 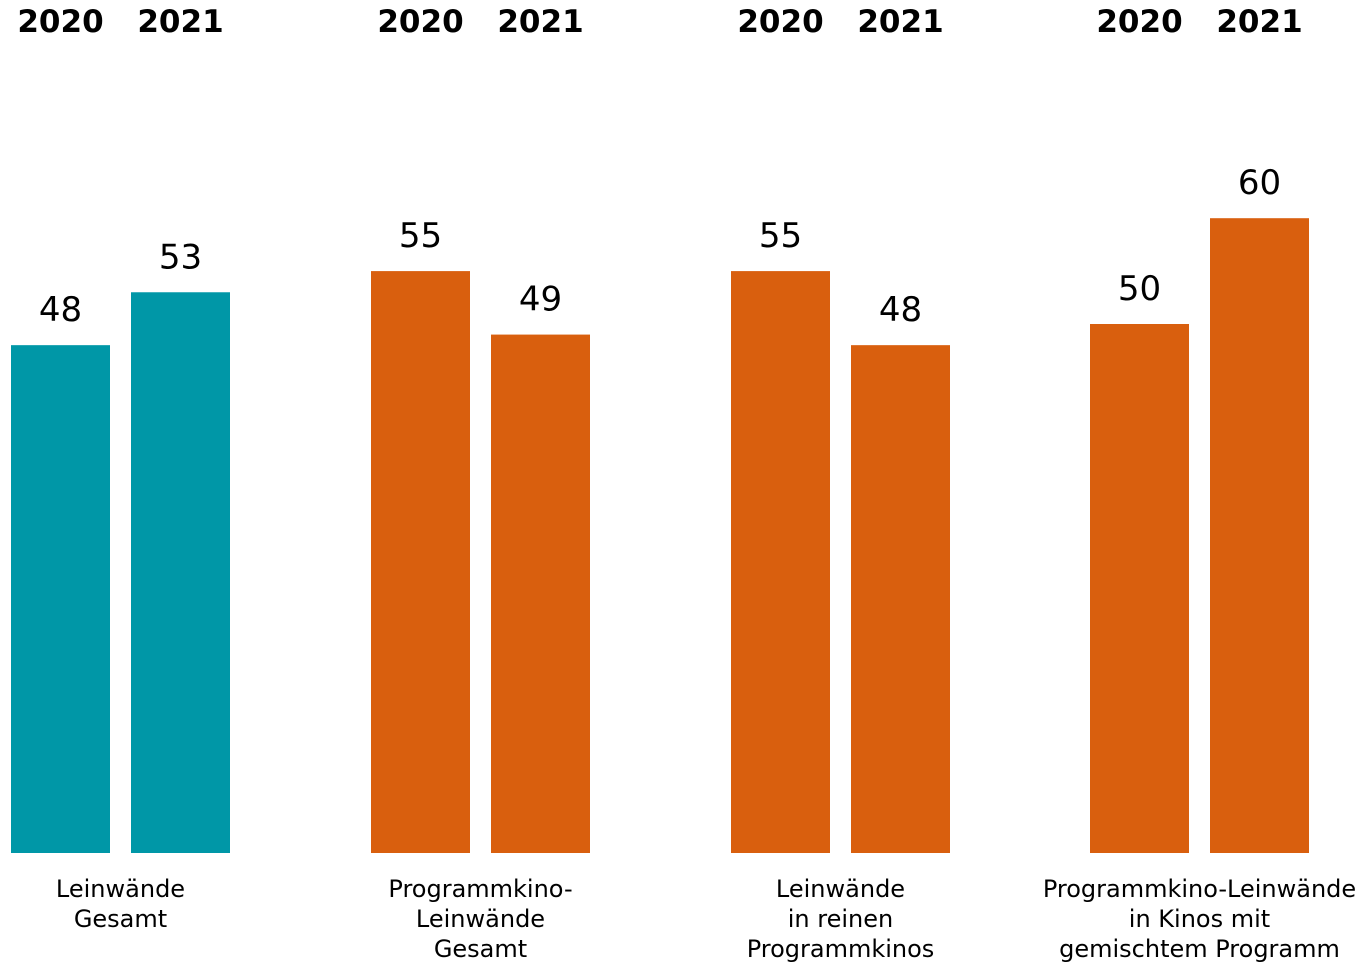 I want to click on category-label-line: in reinen, so click(x=840, y=919).